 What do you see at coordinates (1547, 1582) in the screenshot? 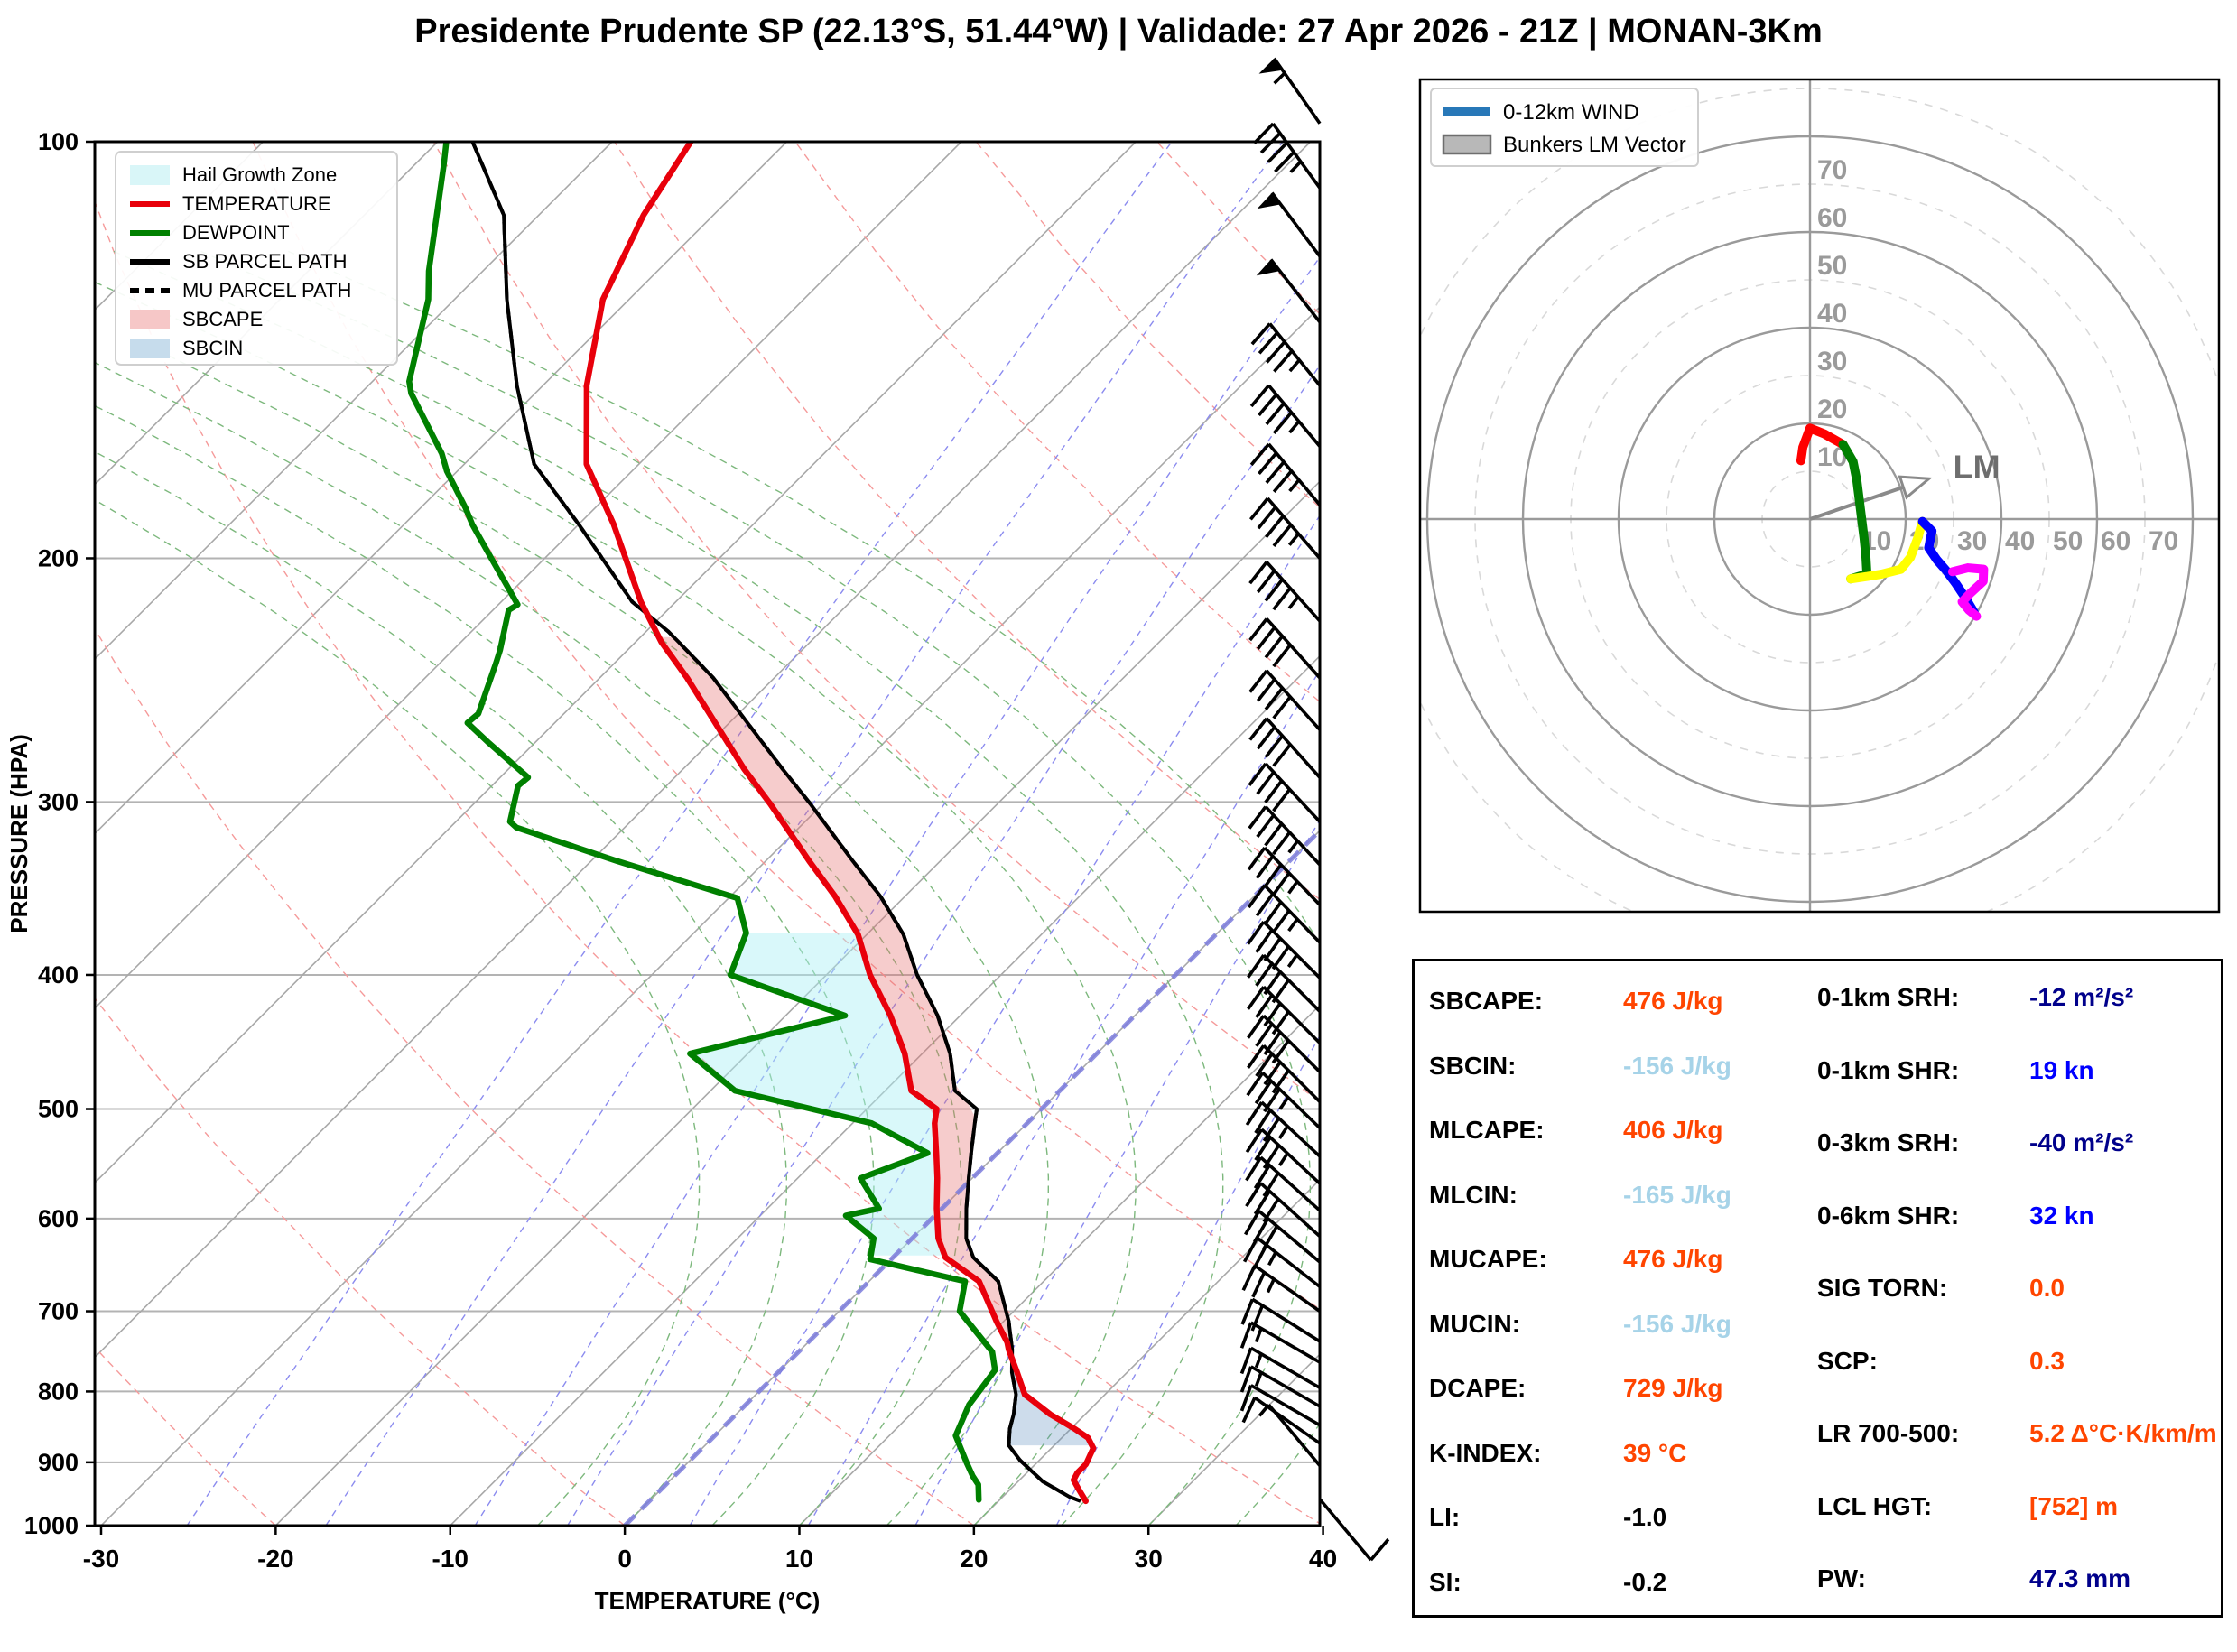
I see `stat-row-si: SI: -0.2` at bounding box center [1547, 1582].